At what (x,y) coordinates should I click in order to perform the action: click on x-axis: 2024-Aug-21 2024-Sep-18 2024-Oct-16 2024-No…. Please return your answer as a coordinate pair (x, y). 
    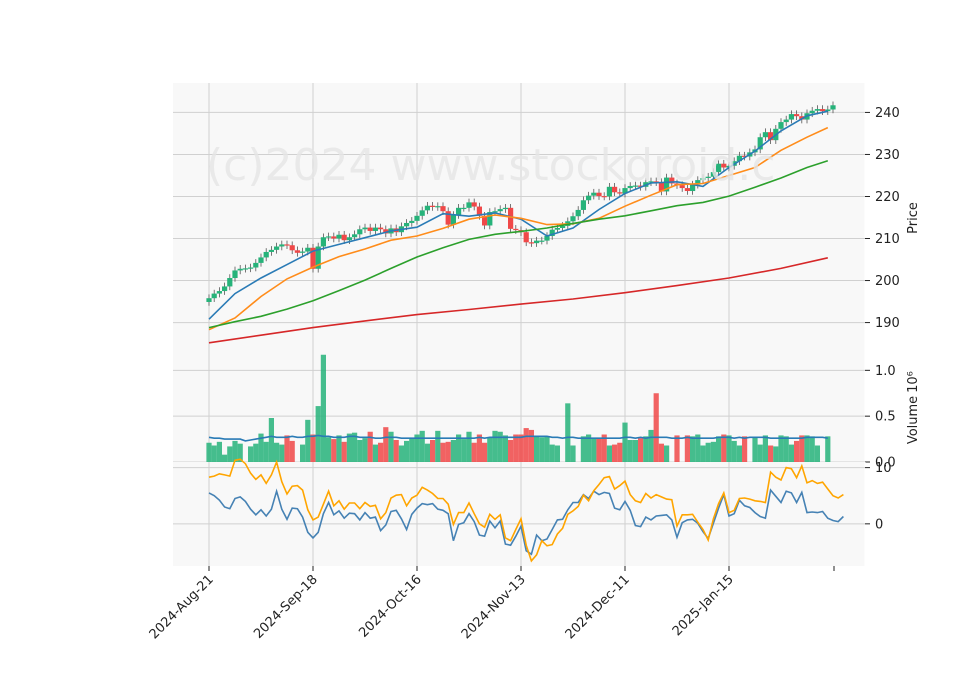
    Looking at the image, I should click on (491, 604).